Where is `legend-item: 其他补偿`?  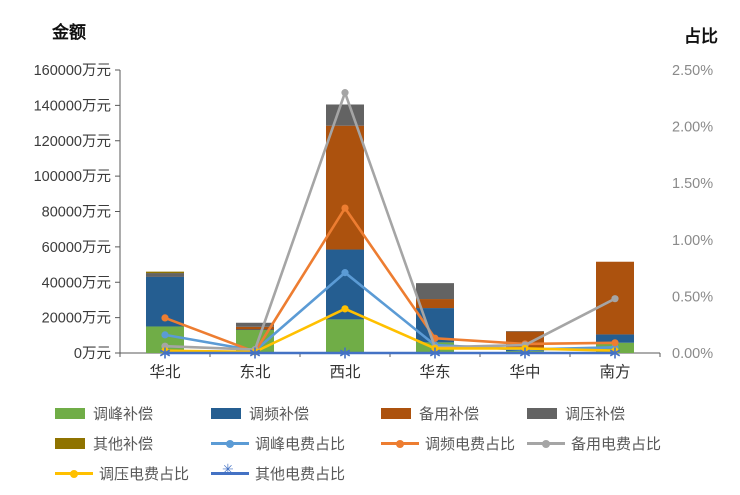
legend-item: 其他补偿 is located at coordinates (133, 443).